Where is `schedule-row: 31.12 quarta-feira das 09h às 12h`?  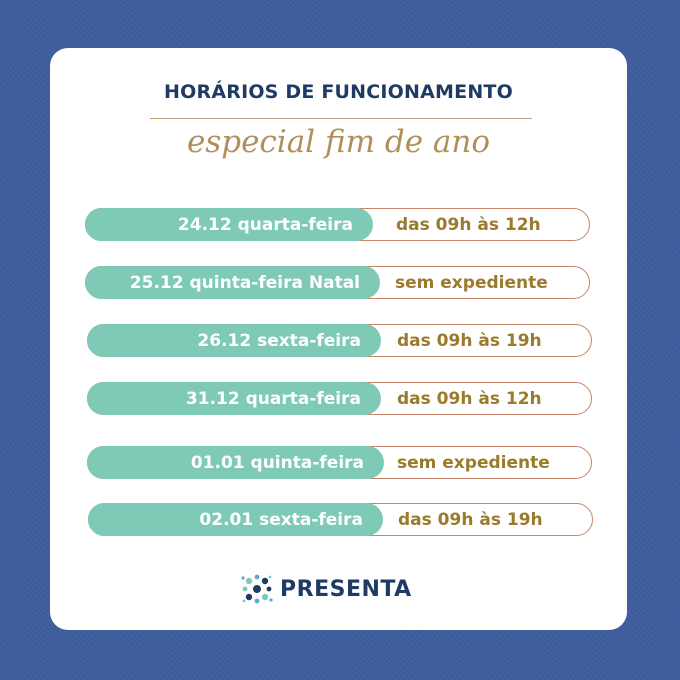 schedule-row: 31.12 quarta-feira das 09h às 12h is located at coordinates (339, 398).